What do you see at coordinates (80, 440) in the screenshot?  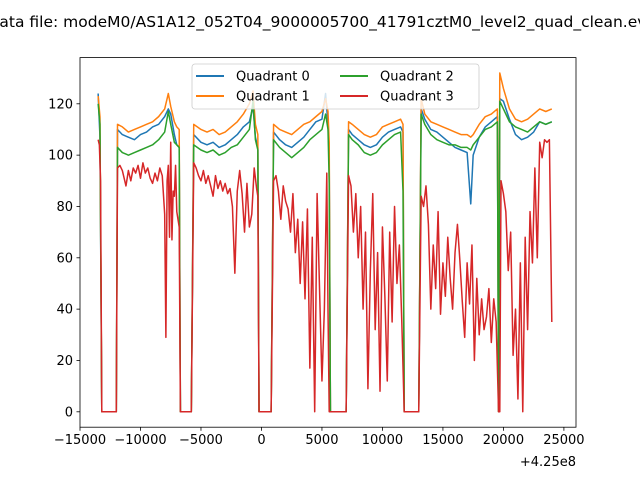 I see `x-tick-label: −15000` at bounding box center [80, 440].